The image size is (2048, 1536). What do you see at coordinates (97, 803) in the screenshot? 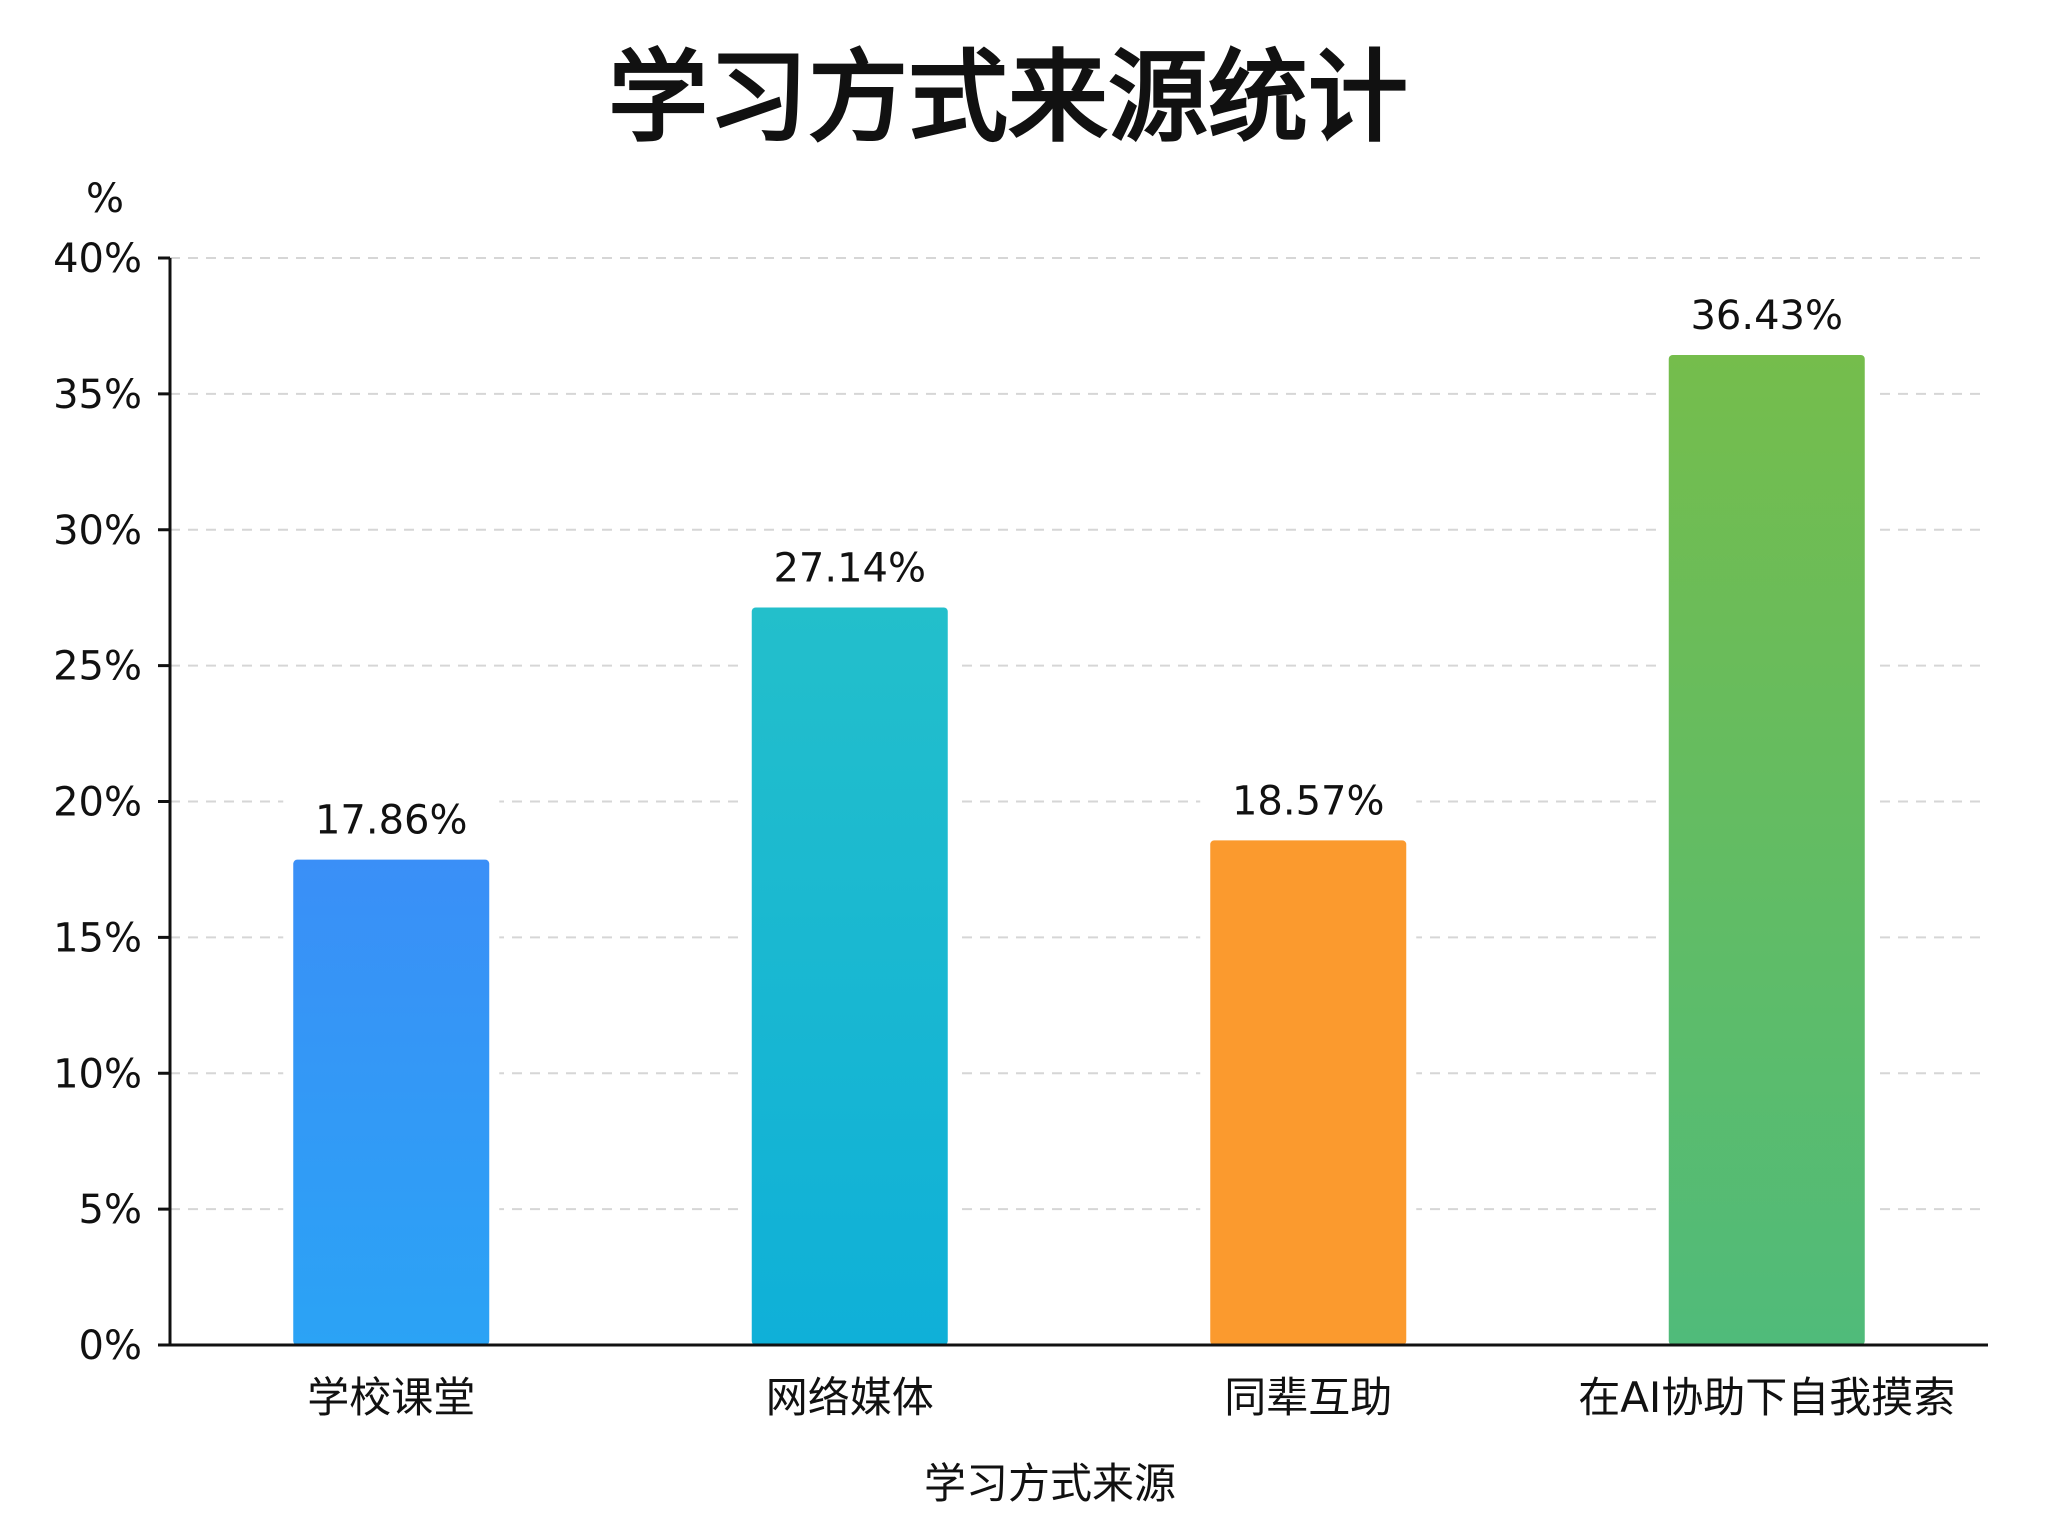
I see `y-tick-label: 20%` at bounding box center [97, 803].